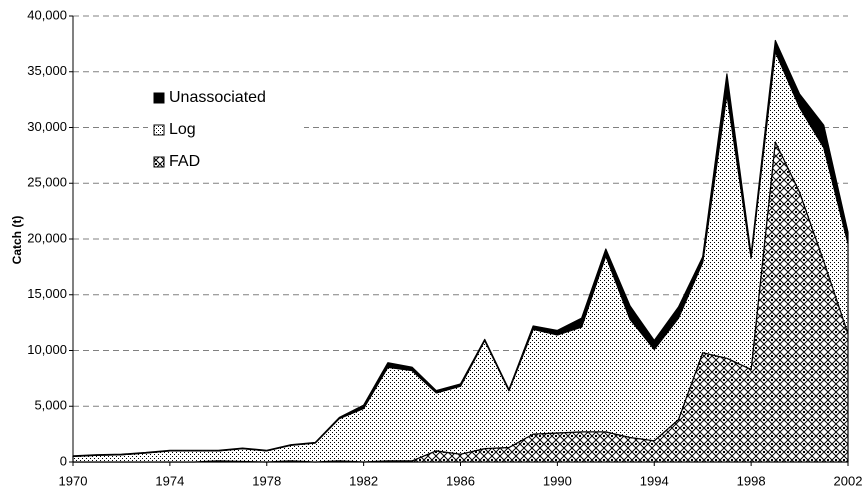 The width and height of the screenshot is (867, 502). I want to click on y-tick-label: 5,000, so click(50, 405).